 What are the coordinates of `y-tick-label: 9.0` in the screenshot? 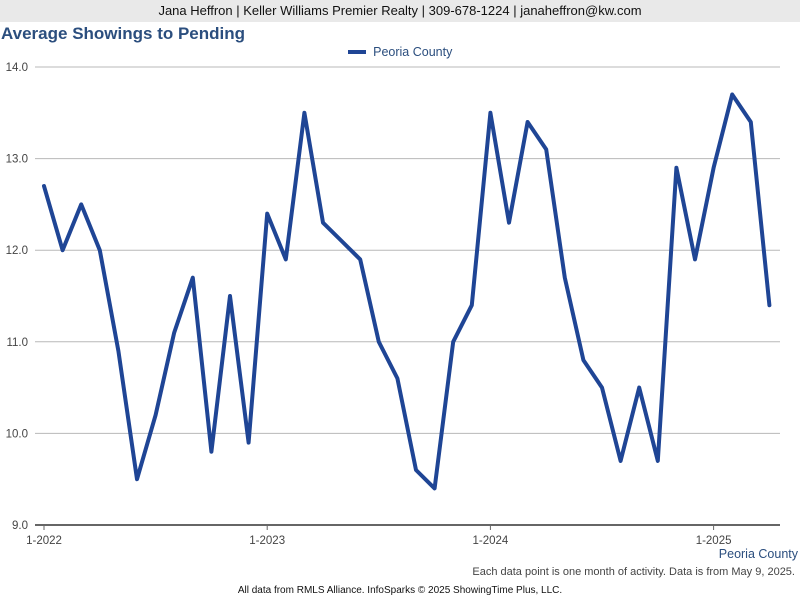 It's located at (20, 526).